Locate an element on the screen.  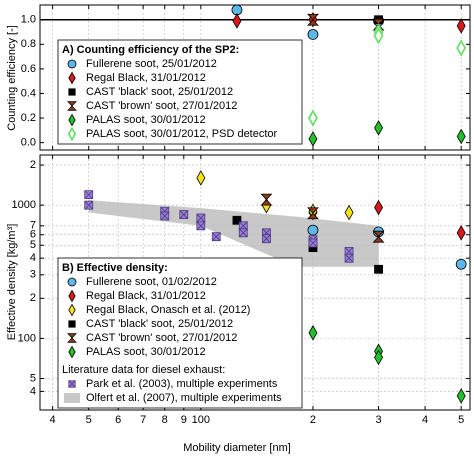
y-tick-label: 0.6 is located at coordinates (28, 69).